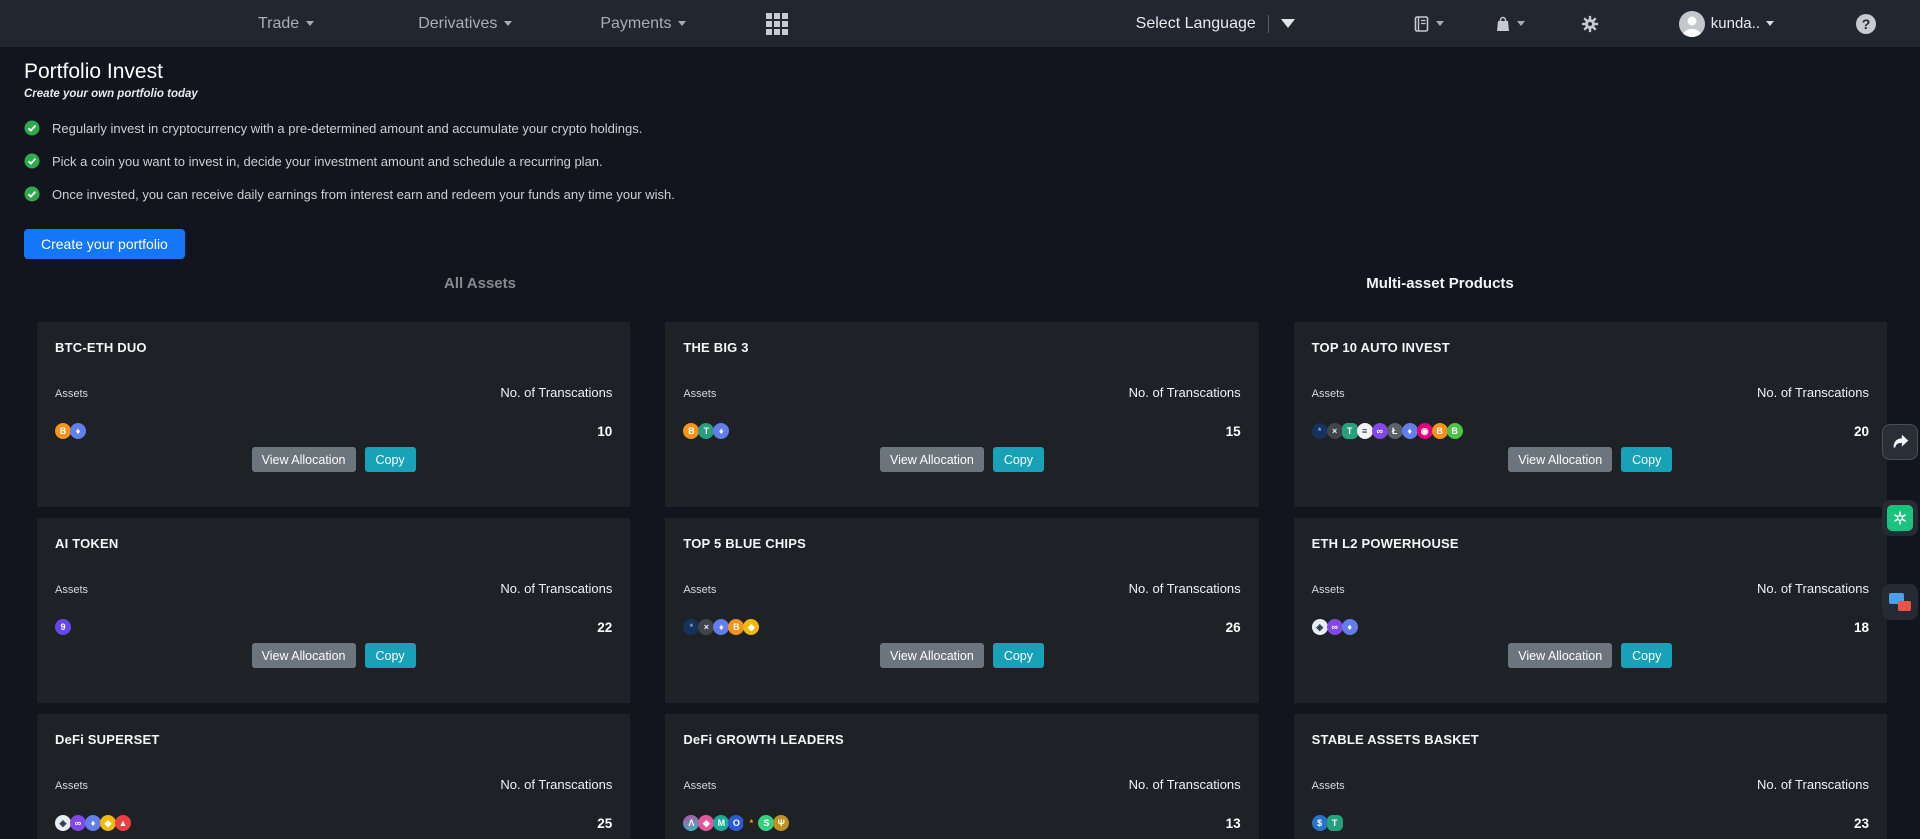 Image resolution: width=1920 pixels, height=839 pixels. Describe the element at coordinates (123, 823) in the screenshot. I see `asset-icon-avax: ▲` at that location.